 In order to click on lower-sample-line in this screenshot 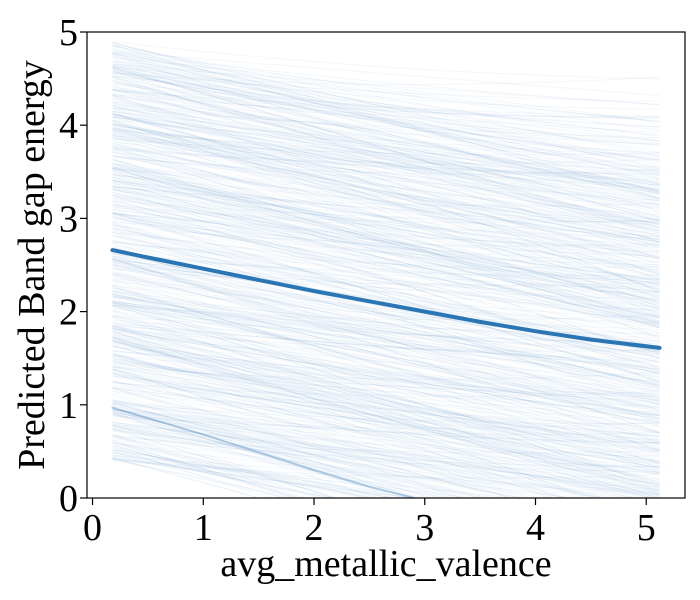, I will do `click(263, 452)`.